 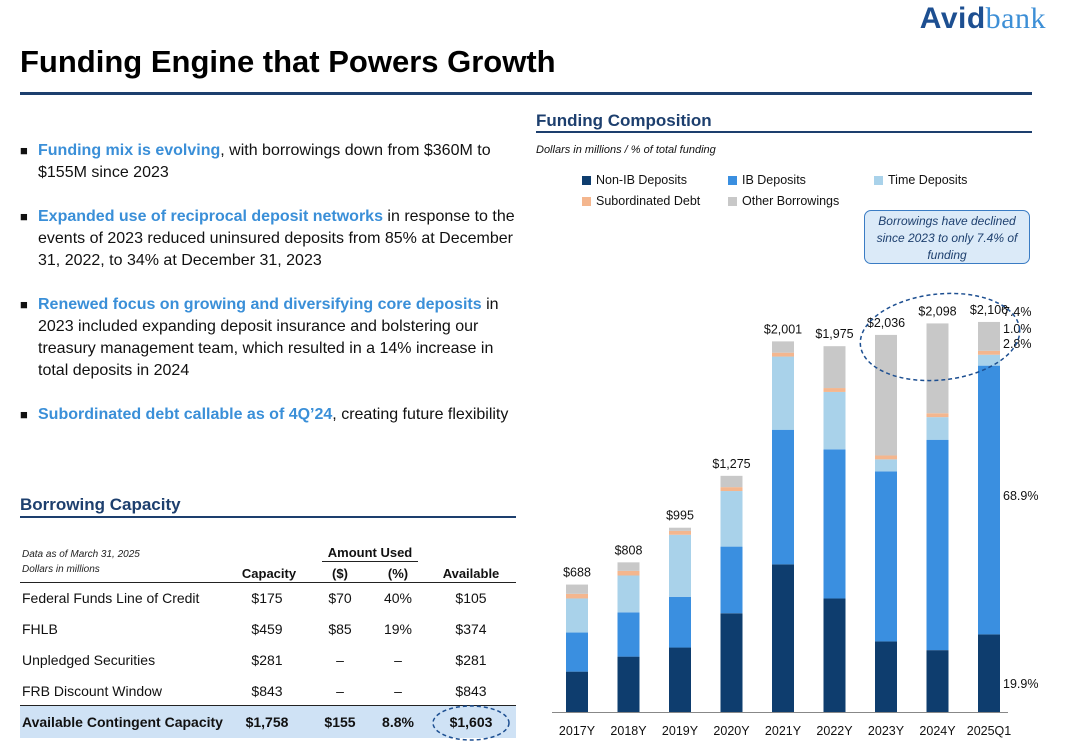 I want to click on bar-total-label: $2,001, so click(x=783, y=329).